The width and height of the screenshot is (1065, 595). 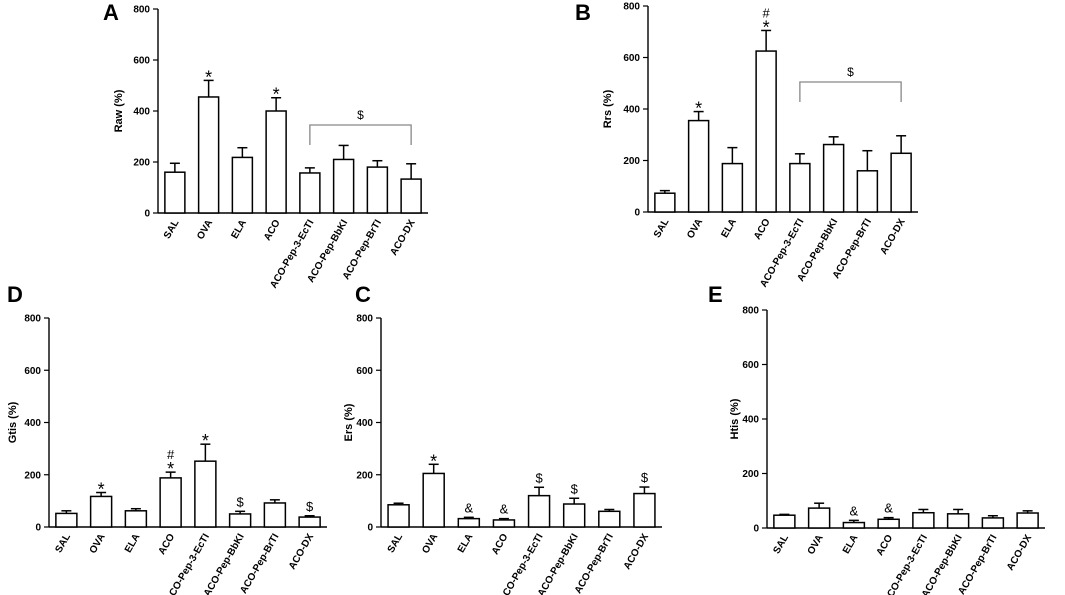 What do you see at coordinates (119, 110) in the screenshot?
I see `y-axis-label: Raw (%)` at bounding box center [119, 110].